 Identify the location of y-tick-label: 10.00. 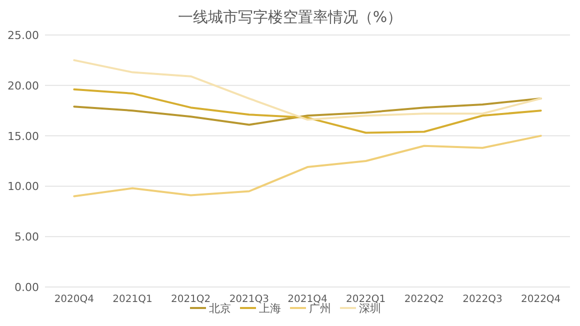
(23, 187).